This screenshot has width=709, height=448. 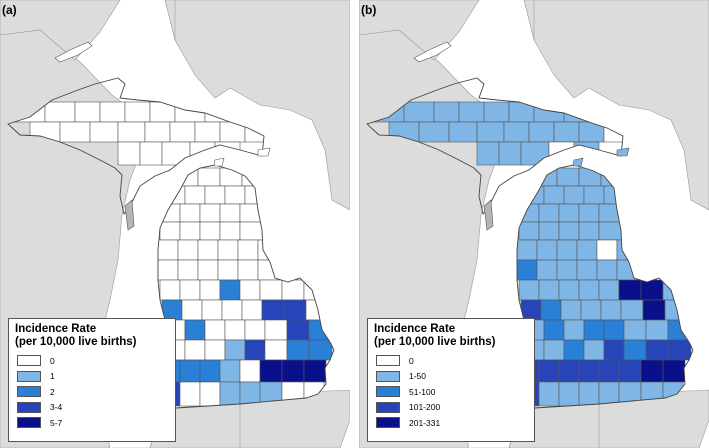 What do you see at coordinates (422, 391) in the screenshot?
I see `legend-label: 51-100` at bounding box center [422, 391].